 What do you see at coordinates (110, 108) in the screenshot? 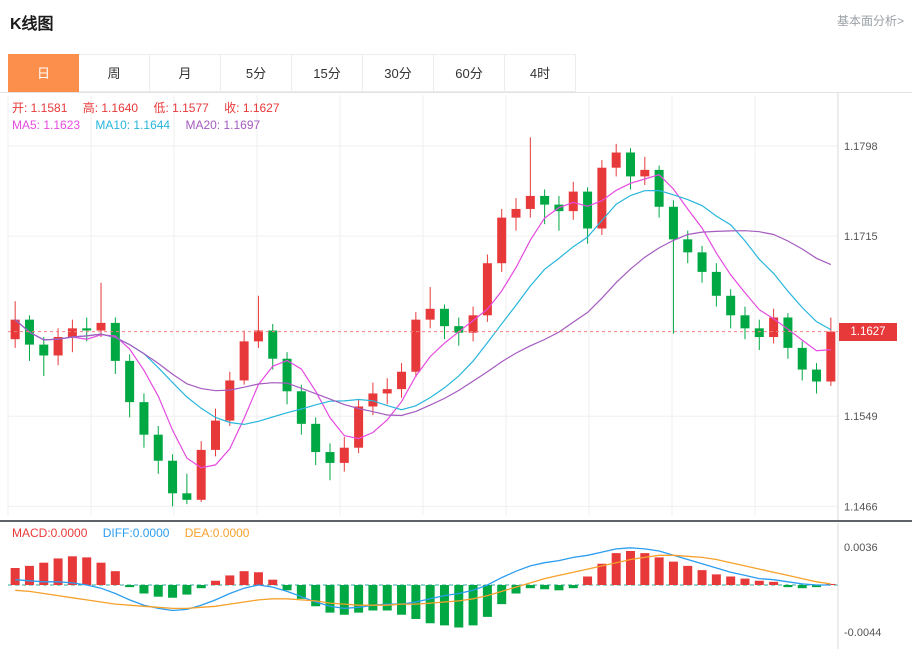
I see `high-value: 高: 1.1640` at bounding box center [110, 108].